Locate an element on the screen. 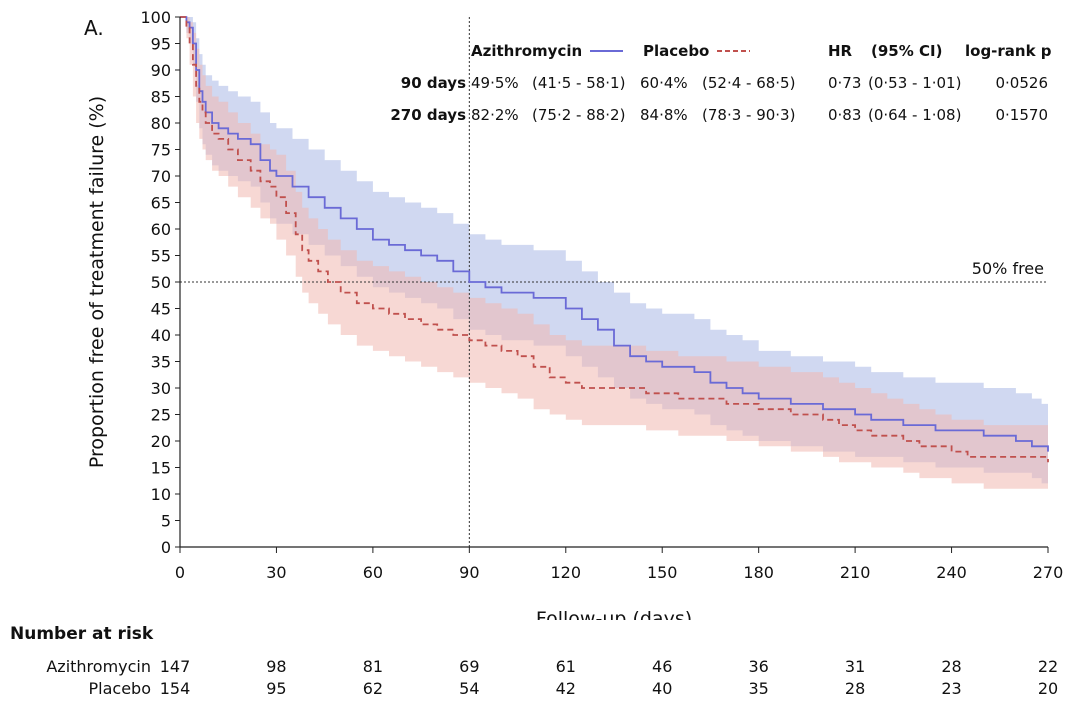 The height and width of the screenshot is (706, 1069). risk-value: 31 is located at coordinates (855, 666).